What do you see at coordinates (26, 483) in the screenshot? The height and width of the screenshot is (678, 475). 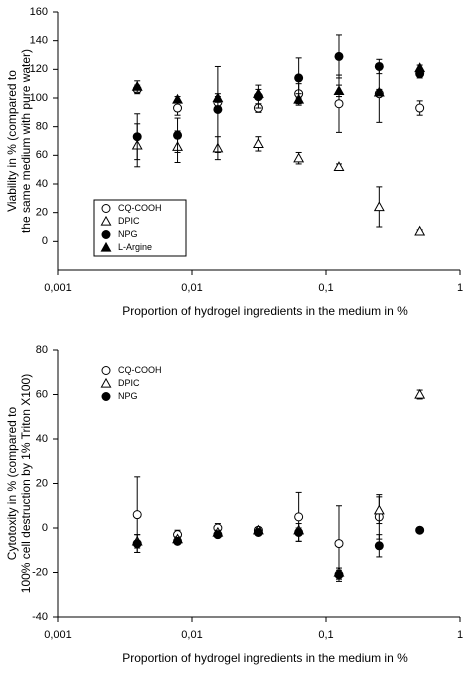 I see `y-axis-label: 100% cell destruction by 1% Triton X100)` at bounding box center [26, 483].